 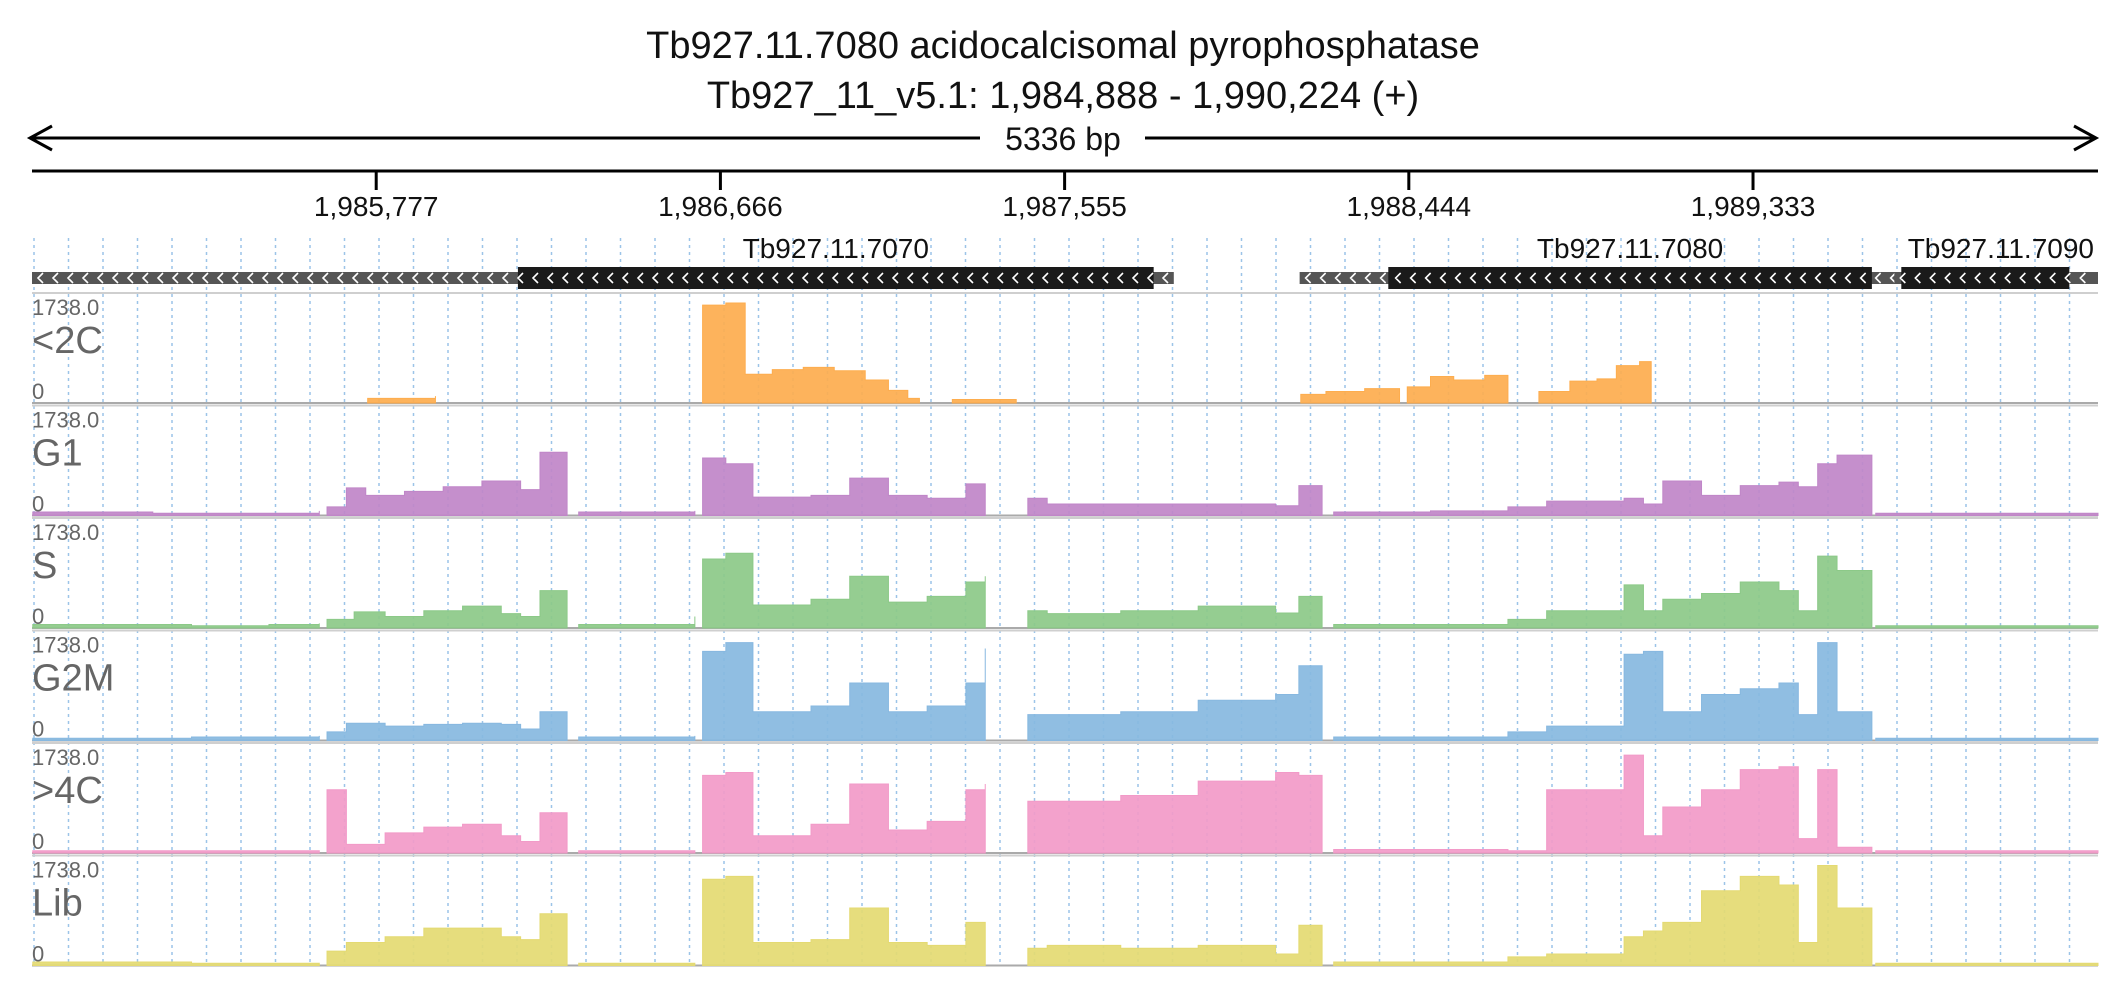 What do you see at coordinates (73, 679) in the screenshot?
I see `track-name: G2M` at bounding box center [73, 679].